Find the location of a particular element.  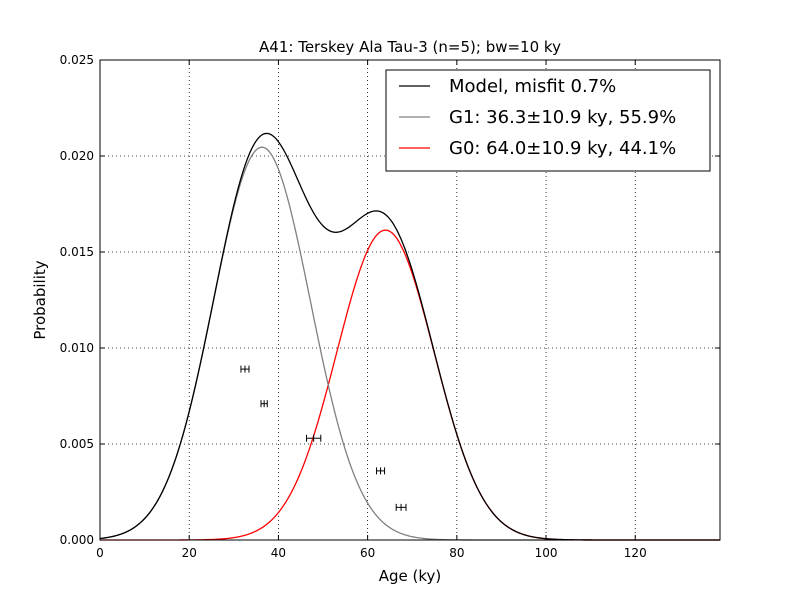

x-tick-label: 0 is located at coordinates (100, 553).